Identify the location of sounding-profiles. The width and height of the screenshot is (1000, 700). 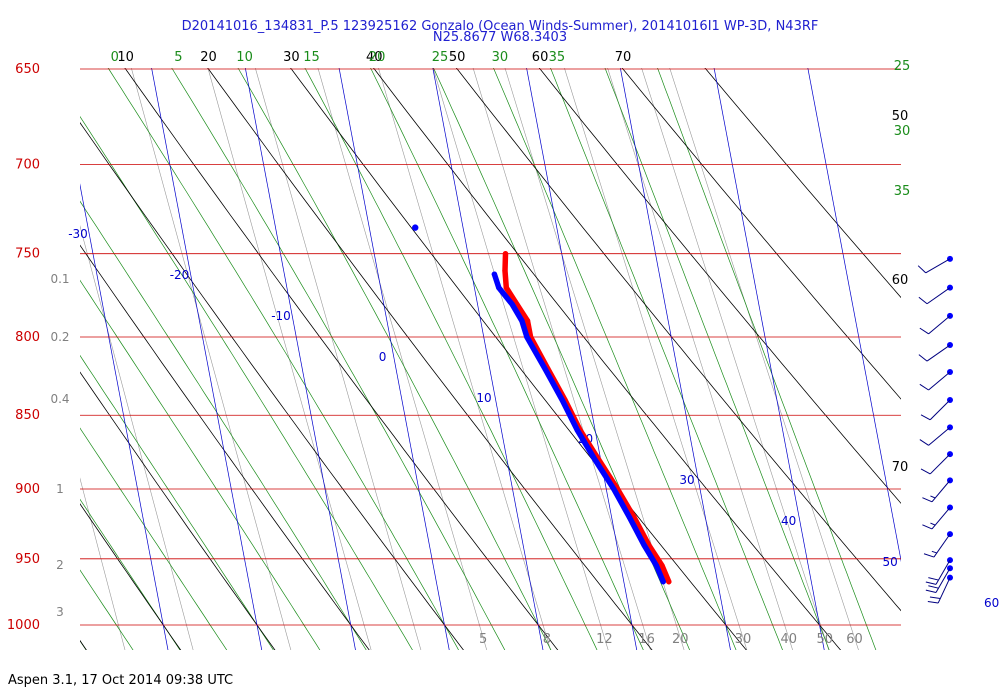
(542, 404).